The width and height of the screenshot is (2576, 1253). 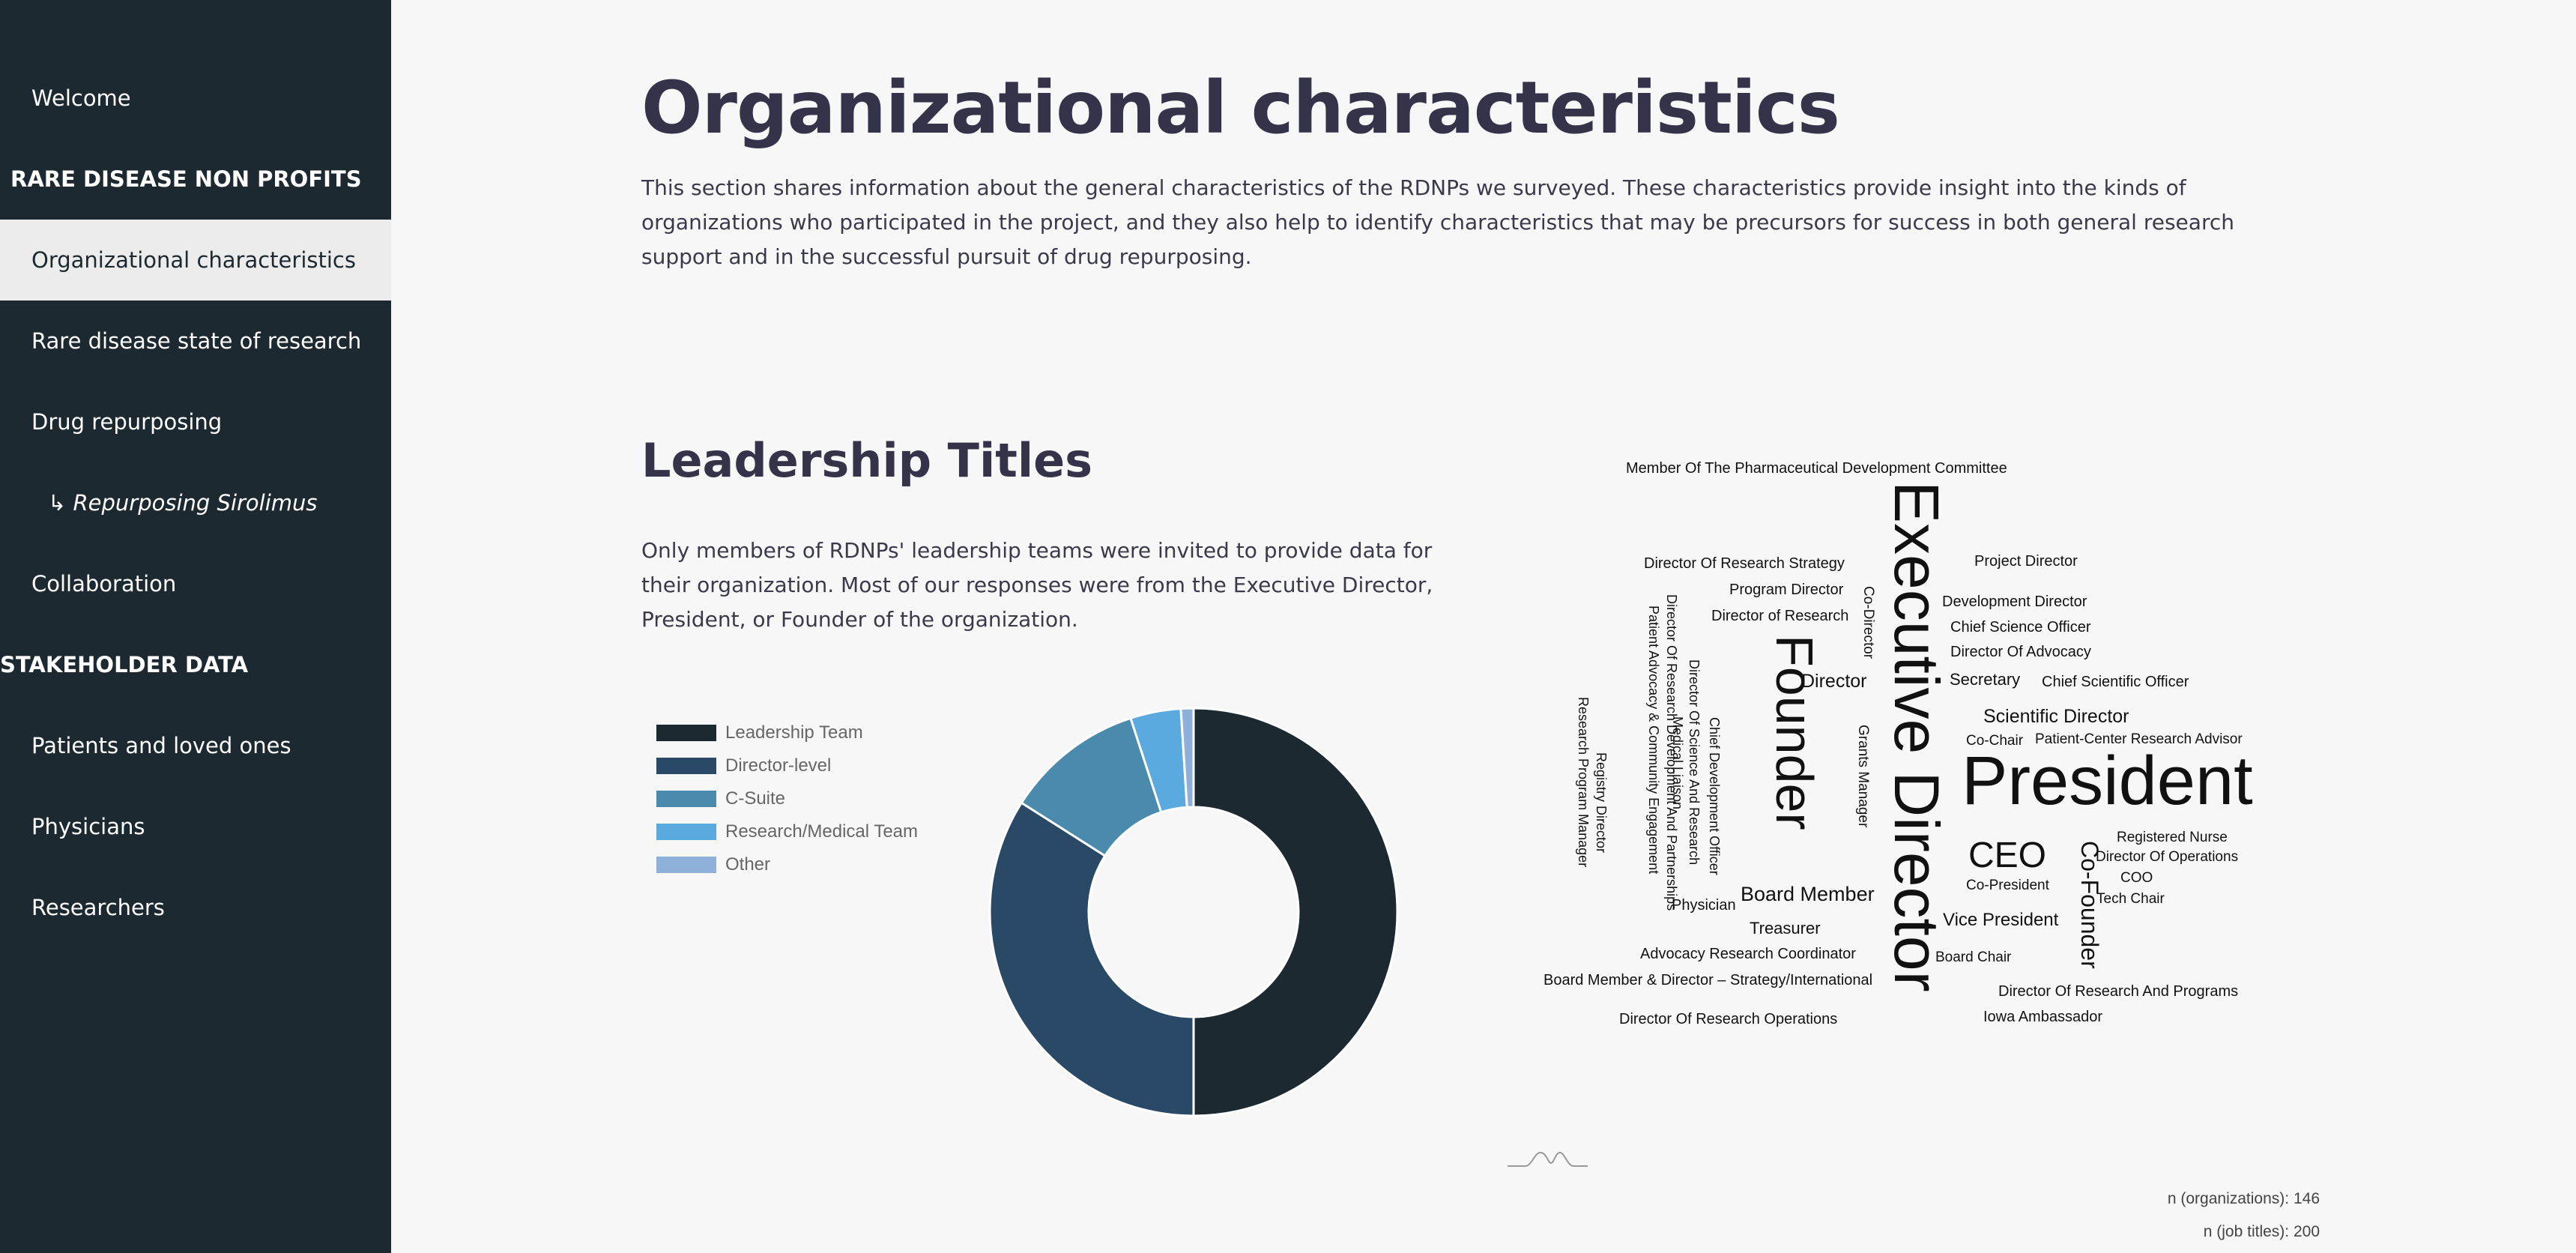 I want to click on n-organizations-count: n (organizations): 146, so click(x=2243, y=1198).